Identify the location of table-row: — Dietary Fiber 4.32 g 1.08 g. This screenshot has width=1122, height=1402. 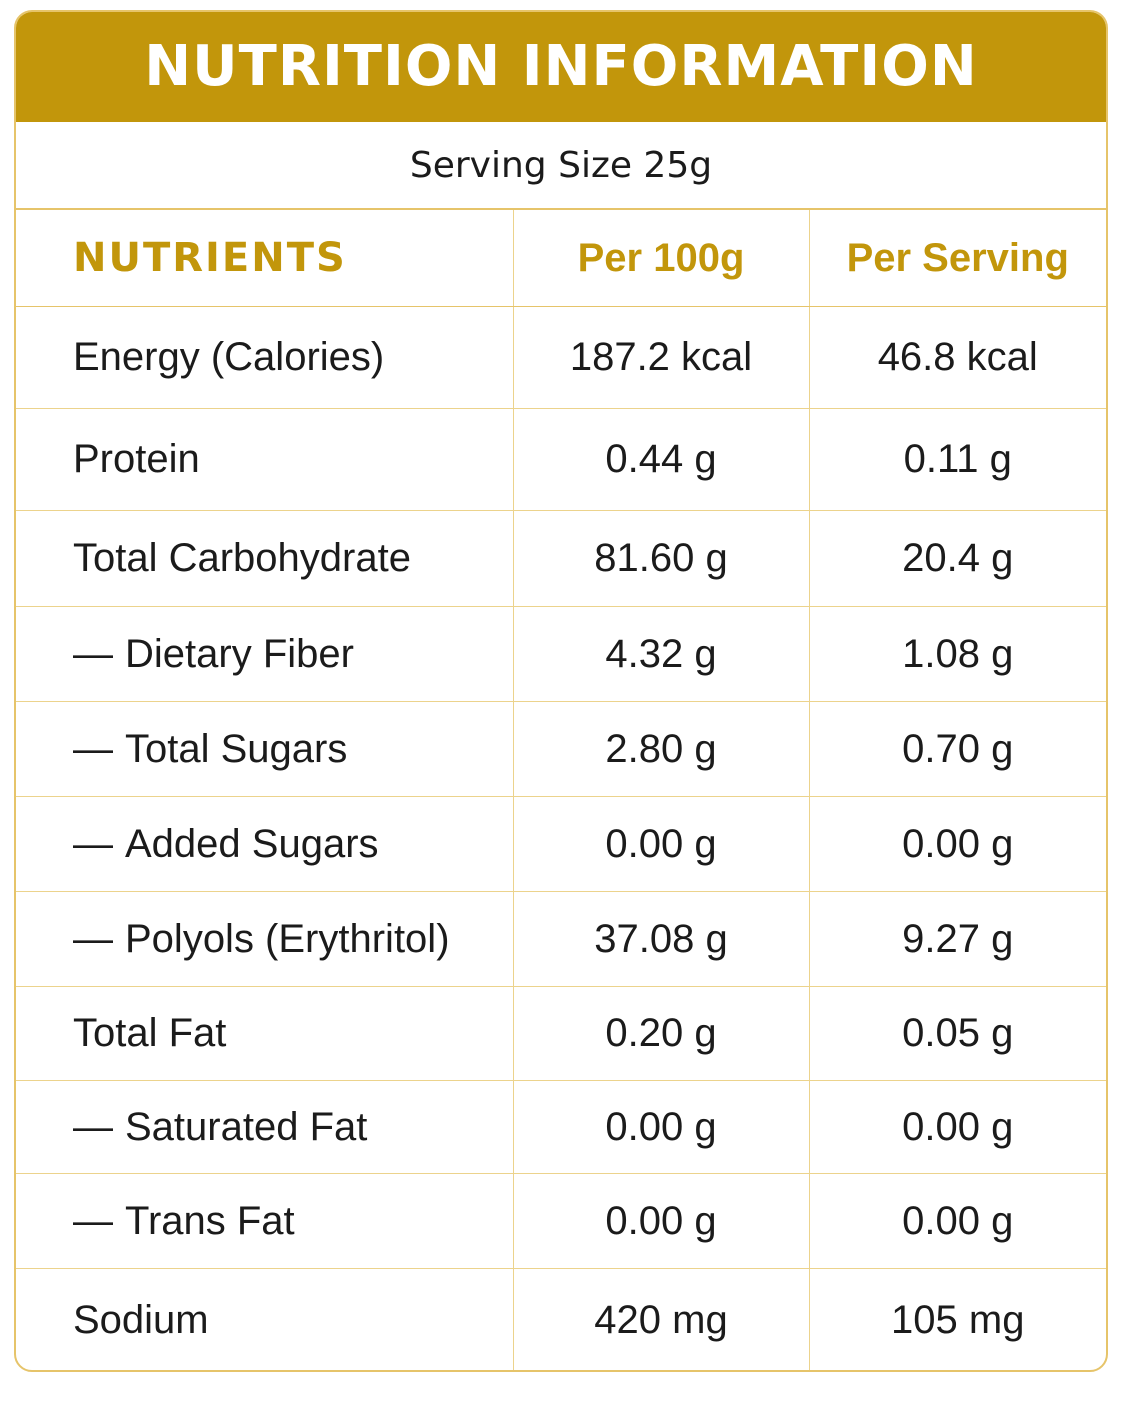
(561, 654).